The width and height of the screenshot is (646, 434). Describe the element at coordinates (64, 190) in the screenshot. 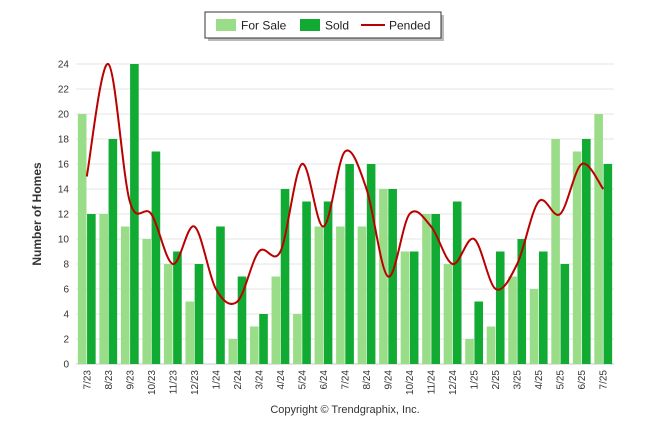

I see `y-tick-label: 14` at that location.